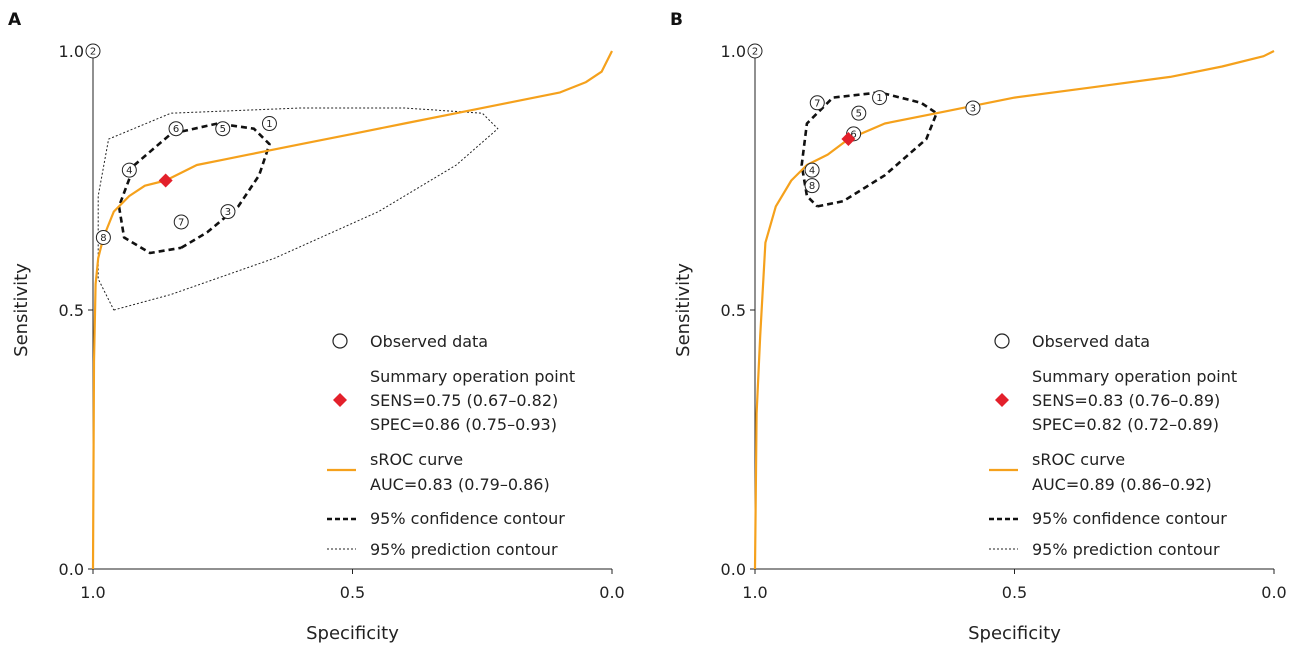 The width and height of the screenshot is (1297, 645). I want to click on legend-summary-sens: SENS=0.75 (0.67–0.82), so click(464, 400).